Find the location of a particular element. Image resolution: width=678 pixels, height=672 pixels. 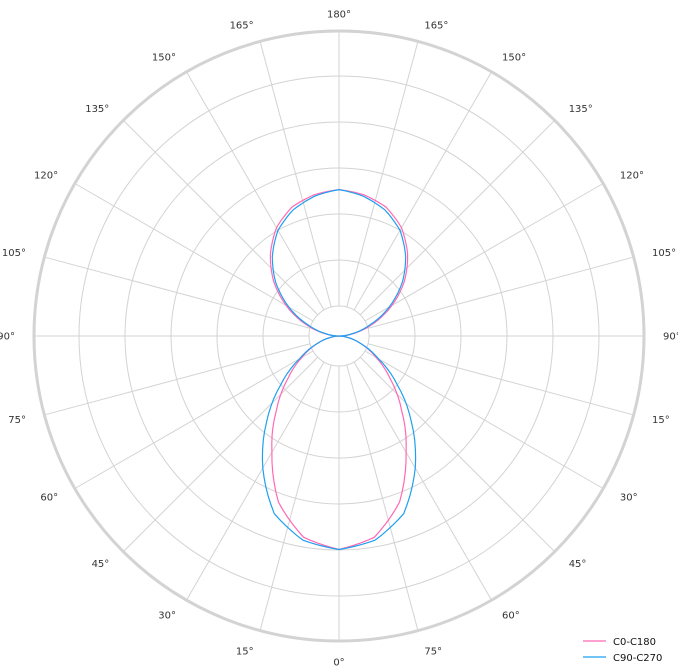

angle-tick-label: 0° is located at coordinates (338, 663).